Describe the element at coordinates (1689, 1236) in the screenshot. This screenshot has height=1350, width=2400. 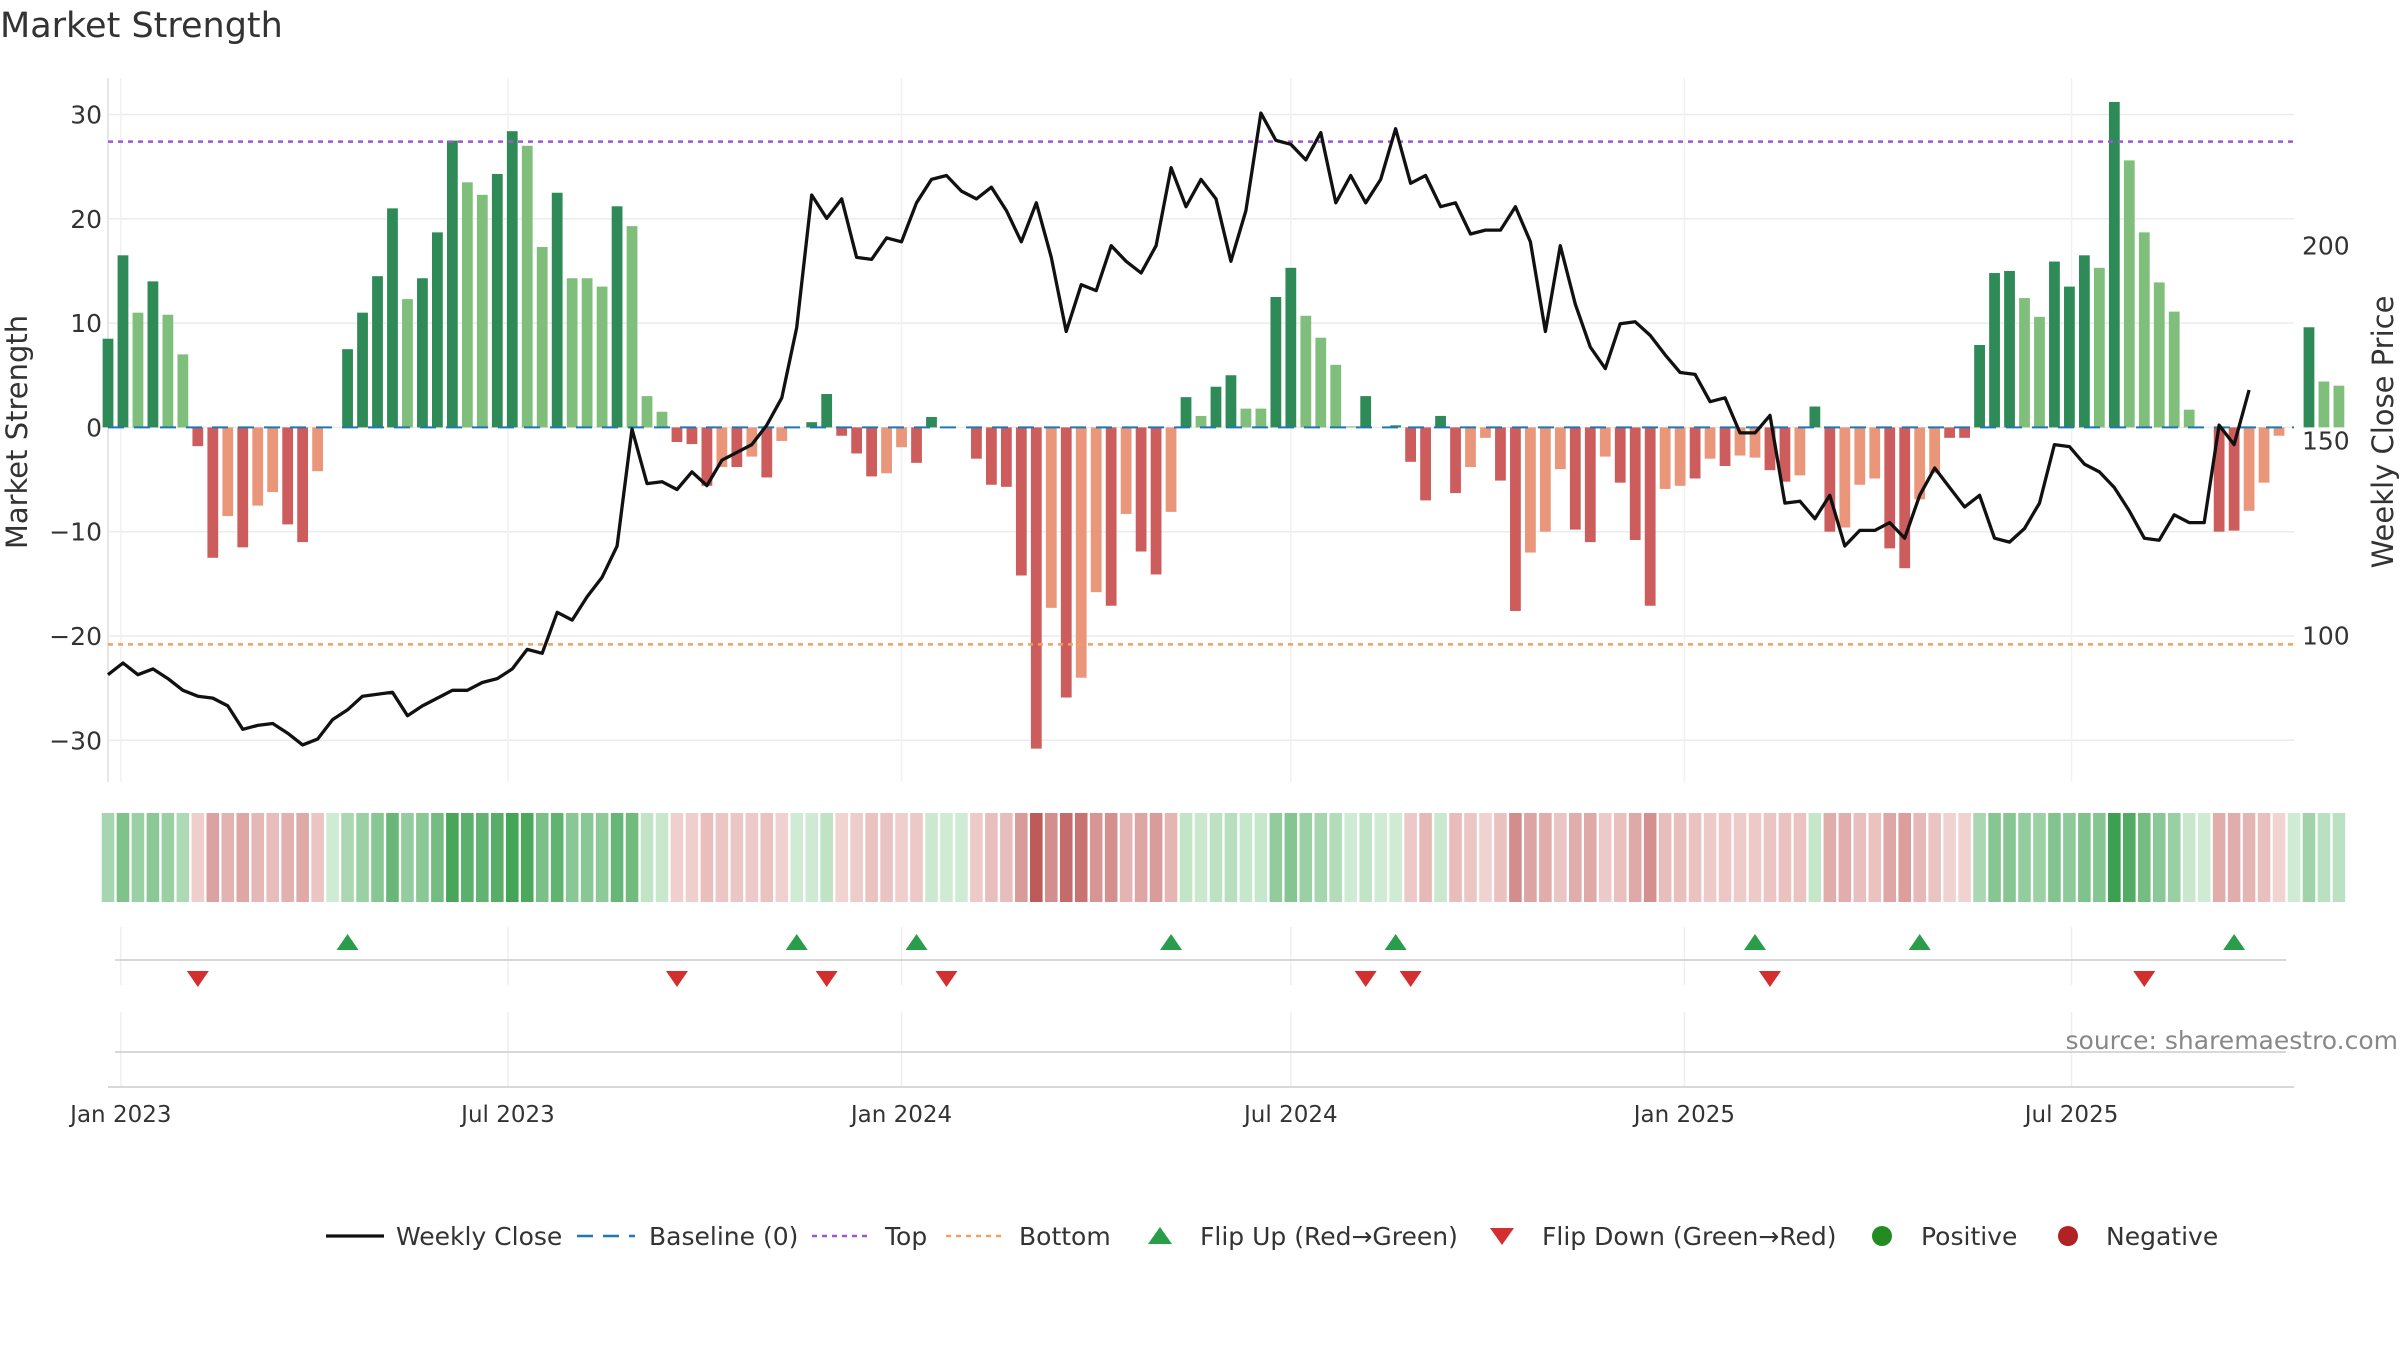
I see `legend-label: Flip Down (Green→Red)` at that location.